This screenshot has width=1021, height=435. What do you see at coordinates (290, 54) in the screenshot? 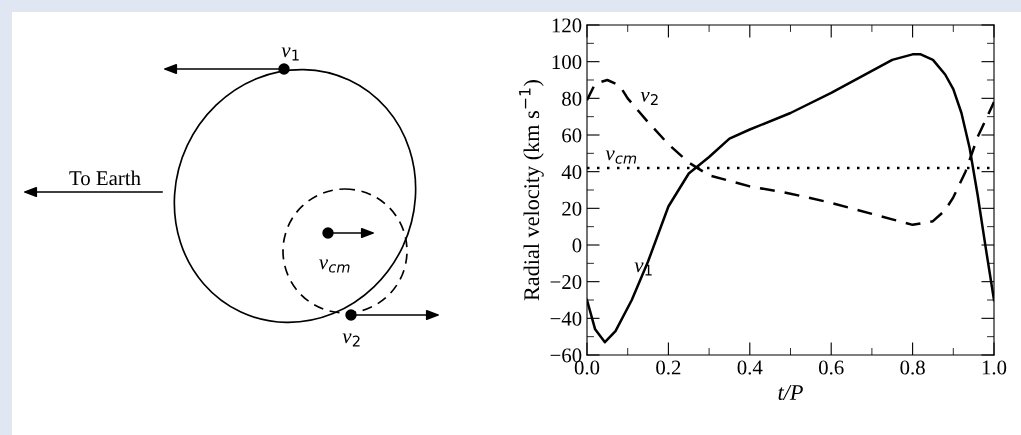
I see `text: v$_{1}$` at bounding box center [290, 54].